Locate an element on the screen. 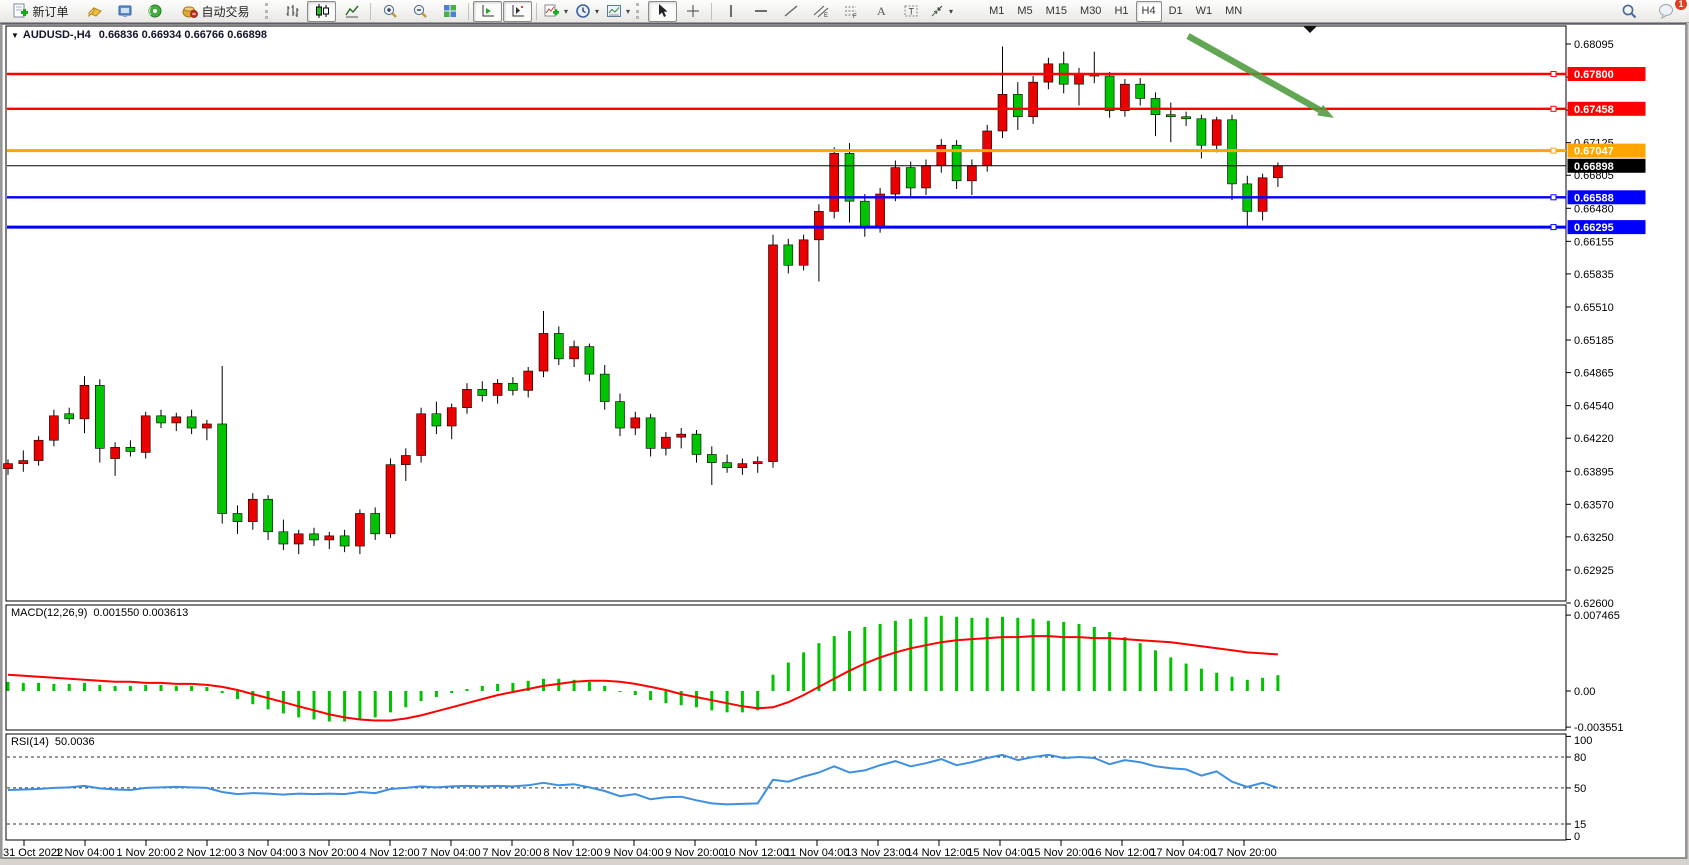  signals-icon is located at coordinates (155, 11).